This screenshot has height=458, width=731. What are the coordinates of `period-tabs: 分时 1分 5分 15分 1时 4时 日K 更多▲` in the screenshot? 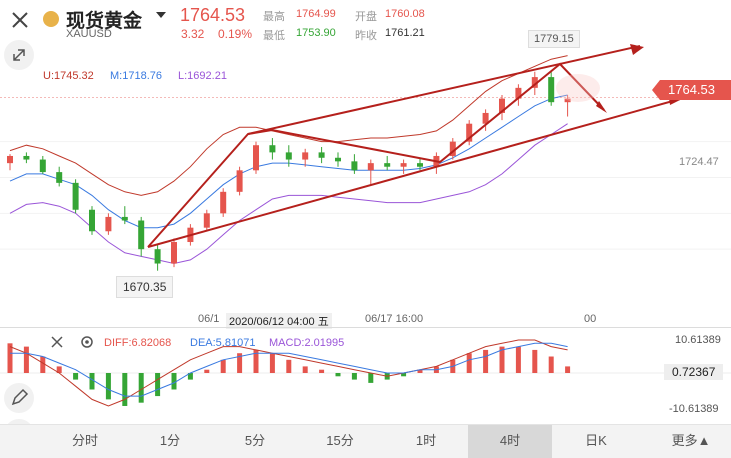 It's located at (365, 441).